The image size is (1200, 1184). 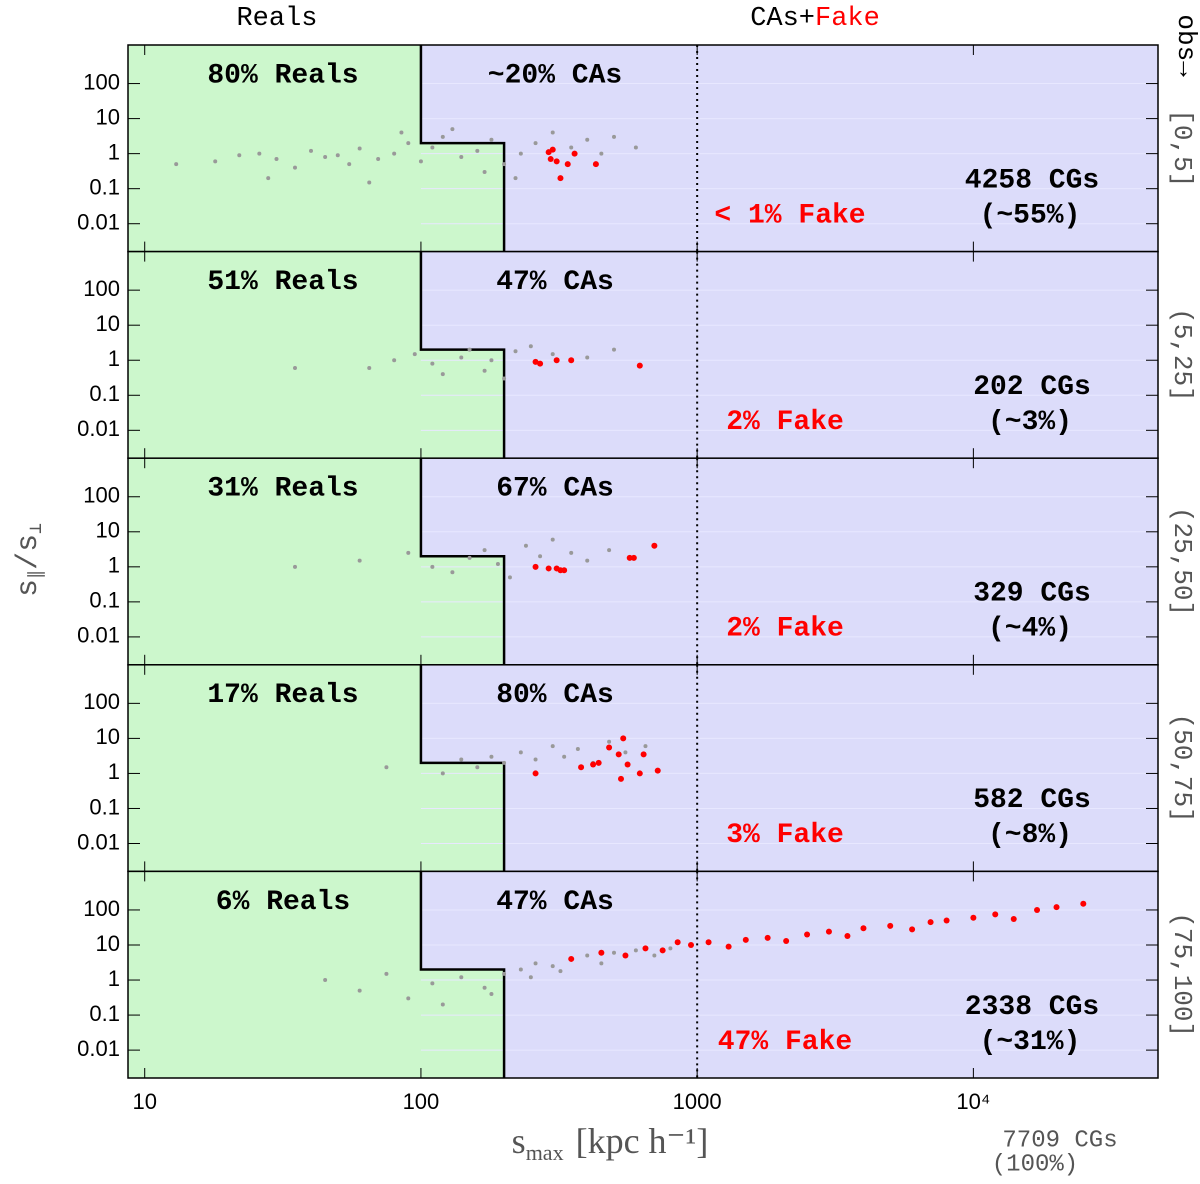 I want to click on reals-label: 17% Reals, so click(x=282, y=695).